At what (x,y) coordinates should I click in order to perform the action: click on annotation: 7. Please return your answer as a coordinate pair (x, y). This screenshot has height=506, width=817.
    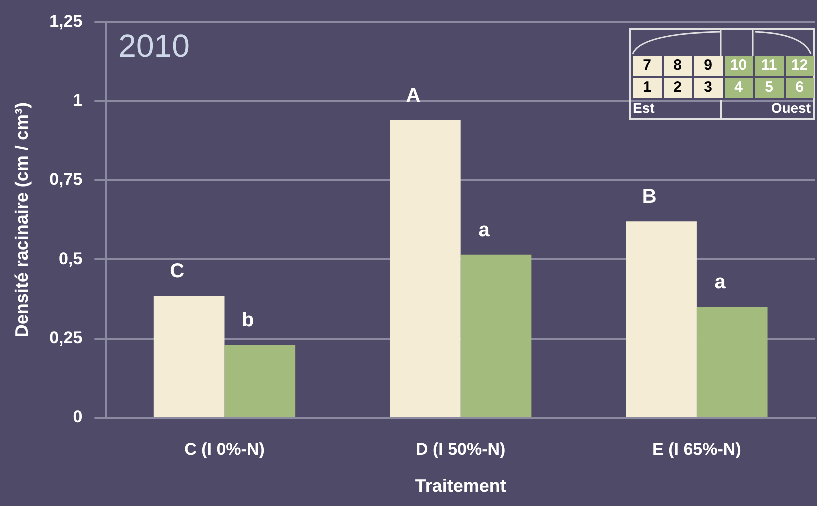
    Looking at the image, I should click on (647, 66).